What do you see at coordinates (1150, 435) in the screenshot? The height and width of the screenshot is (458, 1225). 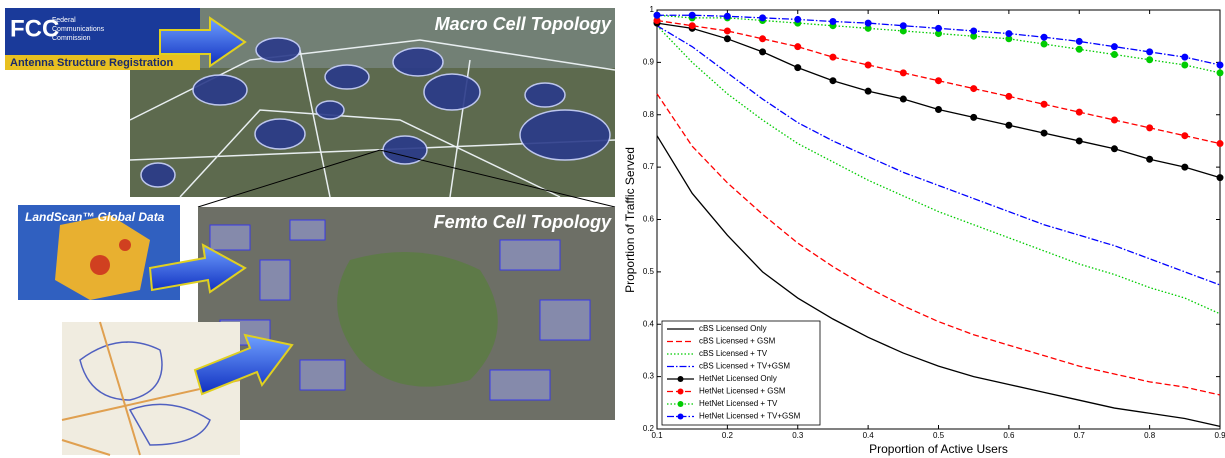 I see `x-tick-label: 0.8` at bounding box center [1150, 435].